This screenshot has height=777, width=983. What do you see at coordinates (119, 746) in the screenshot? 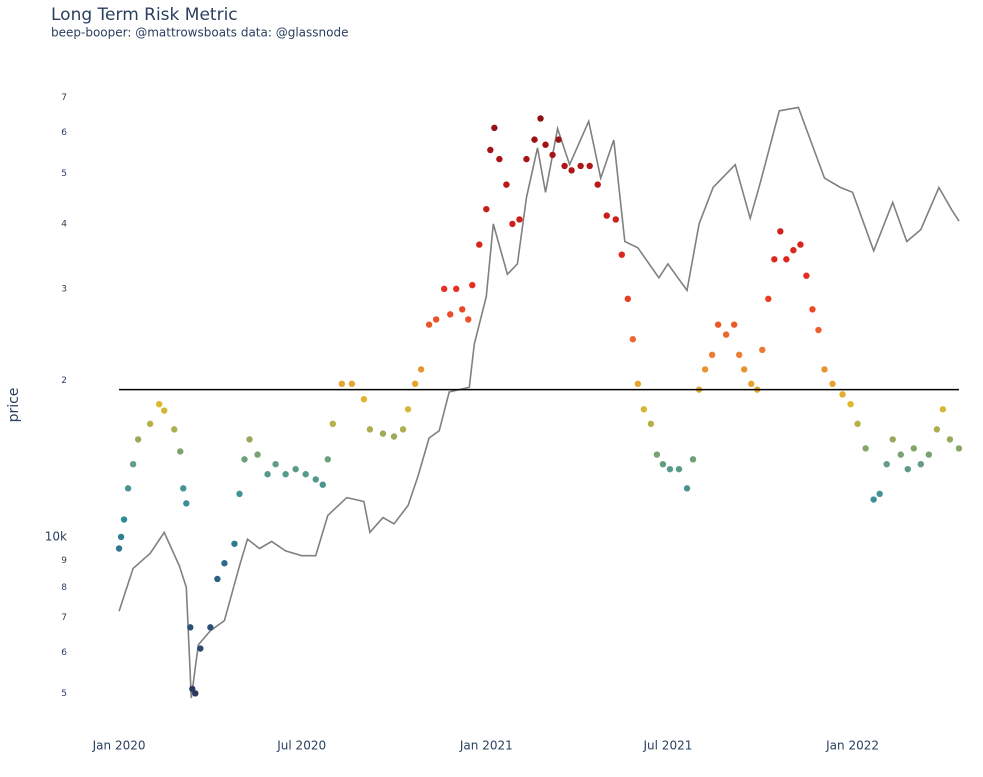
I see `x-tick-label: Jan 2020` at bounding box center [119, 746].